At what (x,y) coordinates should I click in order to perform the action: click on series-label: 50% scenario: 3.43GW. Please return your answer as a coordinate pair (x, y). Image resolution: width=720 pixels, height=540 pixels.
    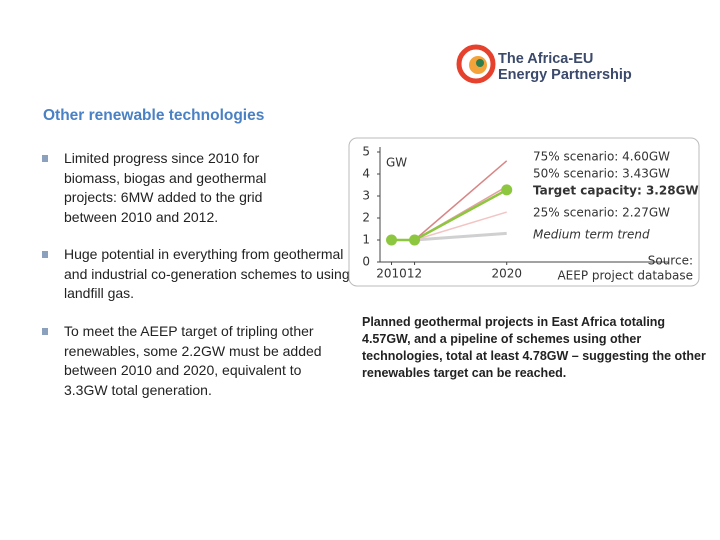
    Looking at the image, I should click on (601, 174).